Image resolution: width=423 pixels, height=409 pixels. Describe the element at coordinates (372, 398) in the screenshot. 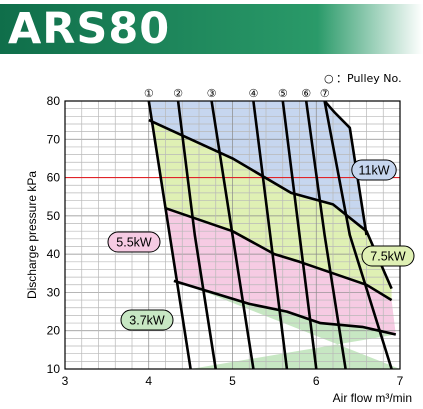

I see `x-axis-label: Air flow m³/min` at that location.